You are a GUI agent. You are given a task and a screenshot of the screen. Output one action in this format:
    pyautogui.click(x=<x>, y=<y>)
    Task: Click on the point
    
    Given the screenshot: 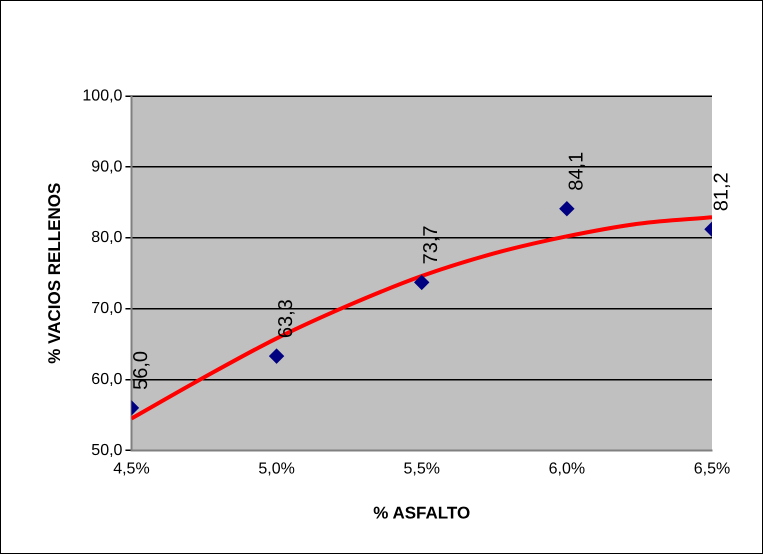 What is the action you would take?
    pyautogui.click(x=422, y=282)
    